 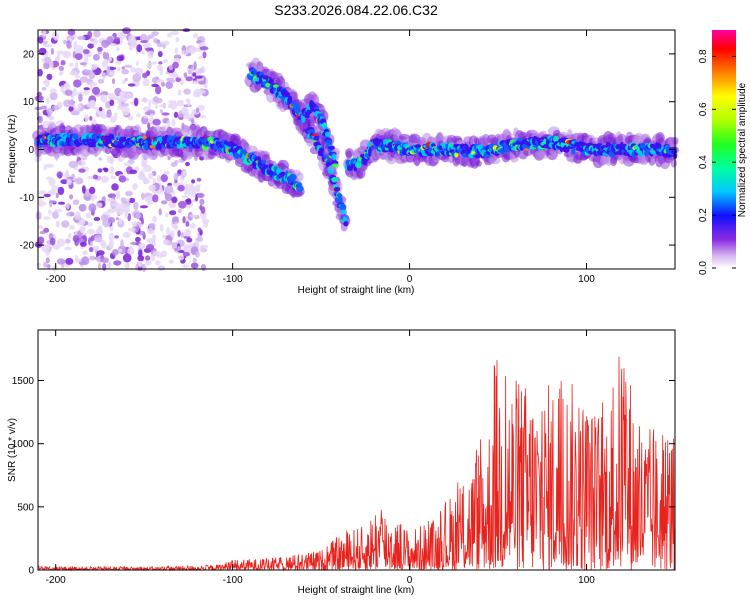 What do you see at coordinates (27, 246) in the screenshot?
I see `y-tick-label: -20` at bounding box center [27, 246].